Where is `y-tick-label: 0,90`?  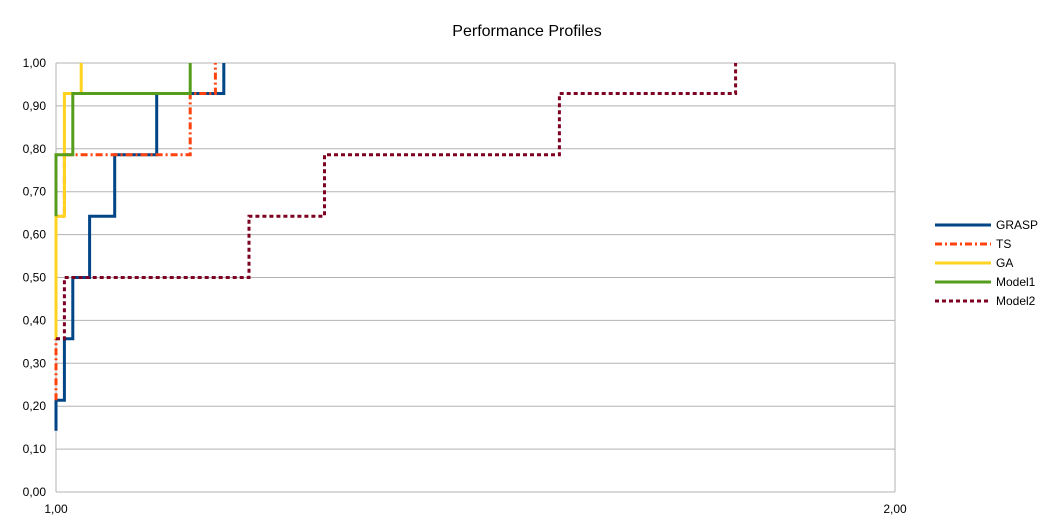 y-tick-label: 0,90 is located at coordinates (35, 106).